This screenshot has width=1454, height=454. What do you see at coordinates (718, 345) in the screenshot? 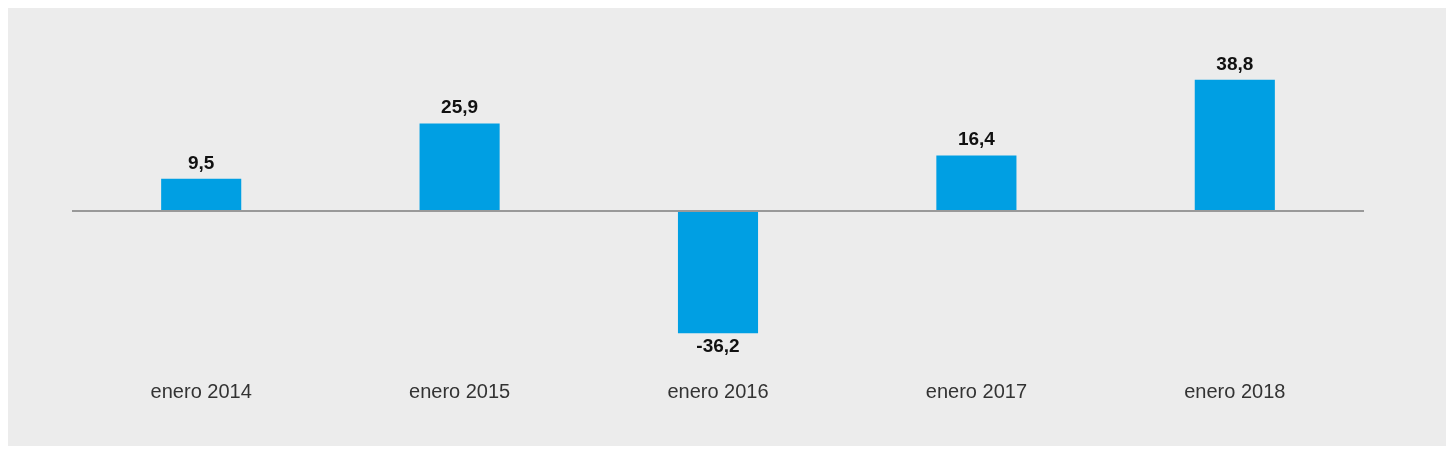
I see `data-label: -36,2` at bounding box center [718, 345].